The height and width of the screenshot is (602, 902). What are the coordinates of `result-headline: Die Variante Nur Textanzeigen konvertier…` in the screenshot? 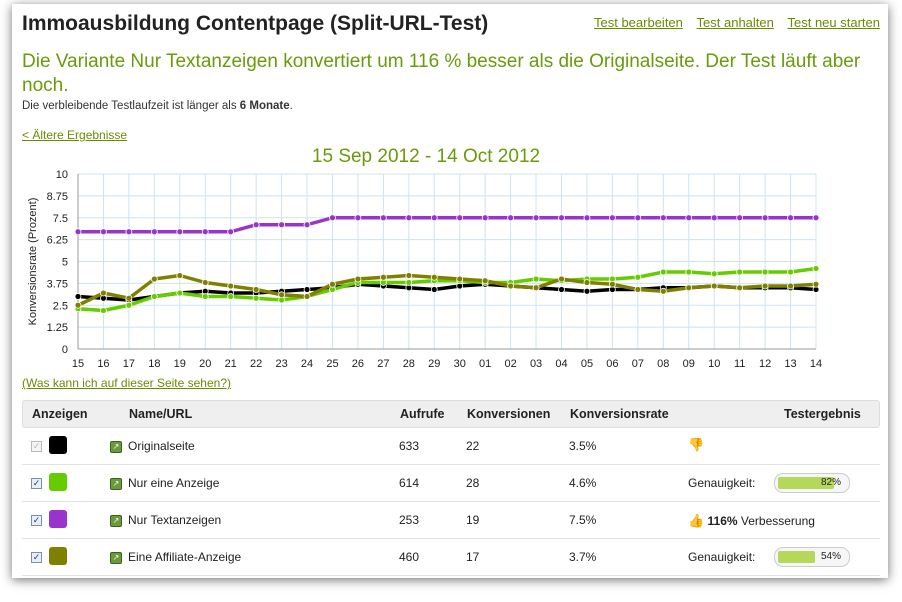 It's located at (441, 73).